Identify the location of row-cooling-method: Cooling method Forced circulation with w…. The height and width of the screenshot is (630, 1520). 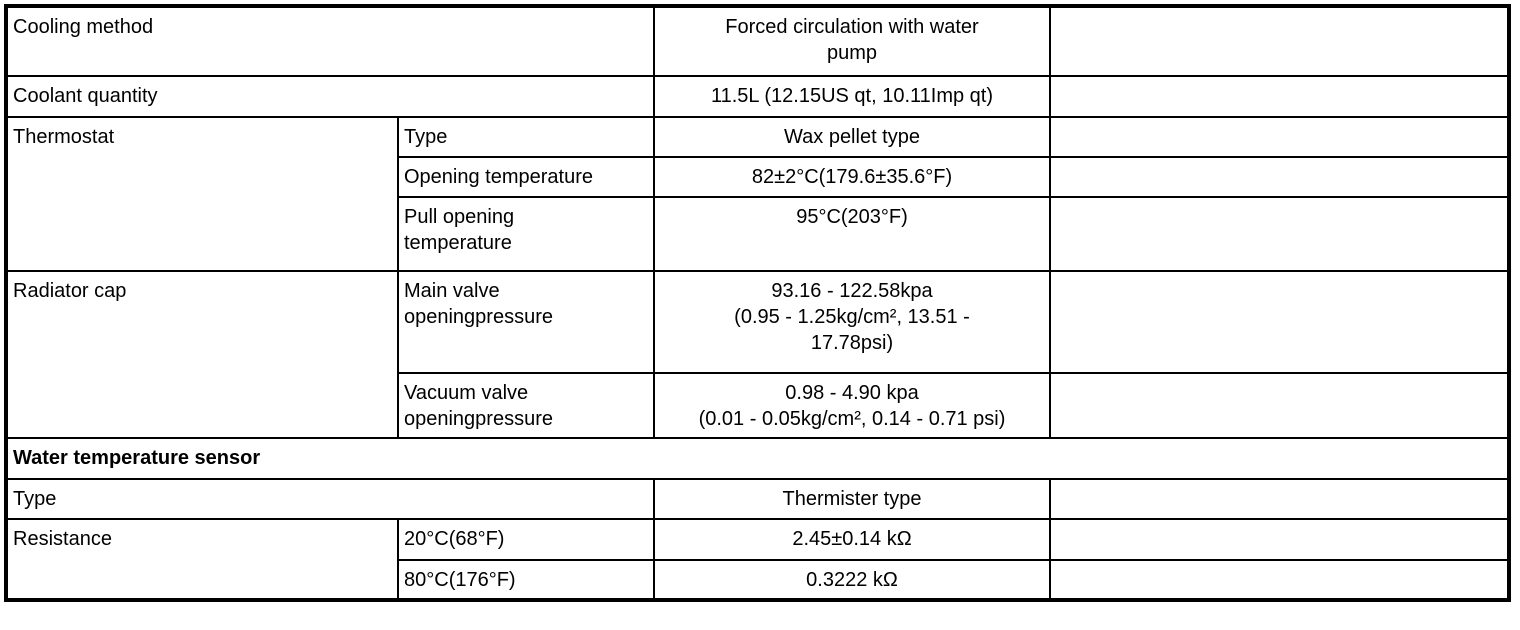
(757, 41).